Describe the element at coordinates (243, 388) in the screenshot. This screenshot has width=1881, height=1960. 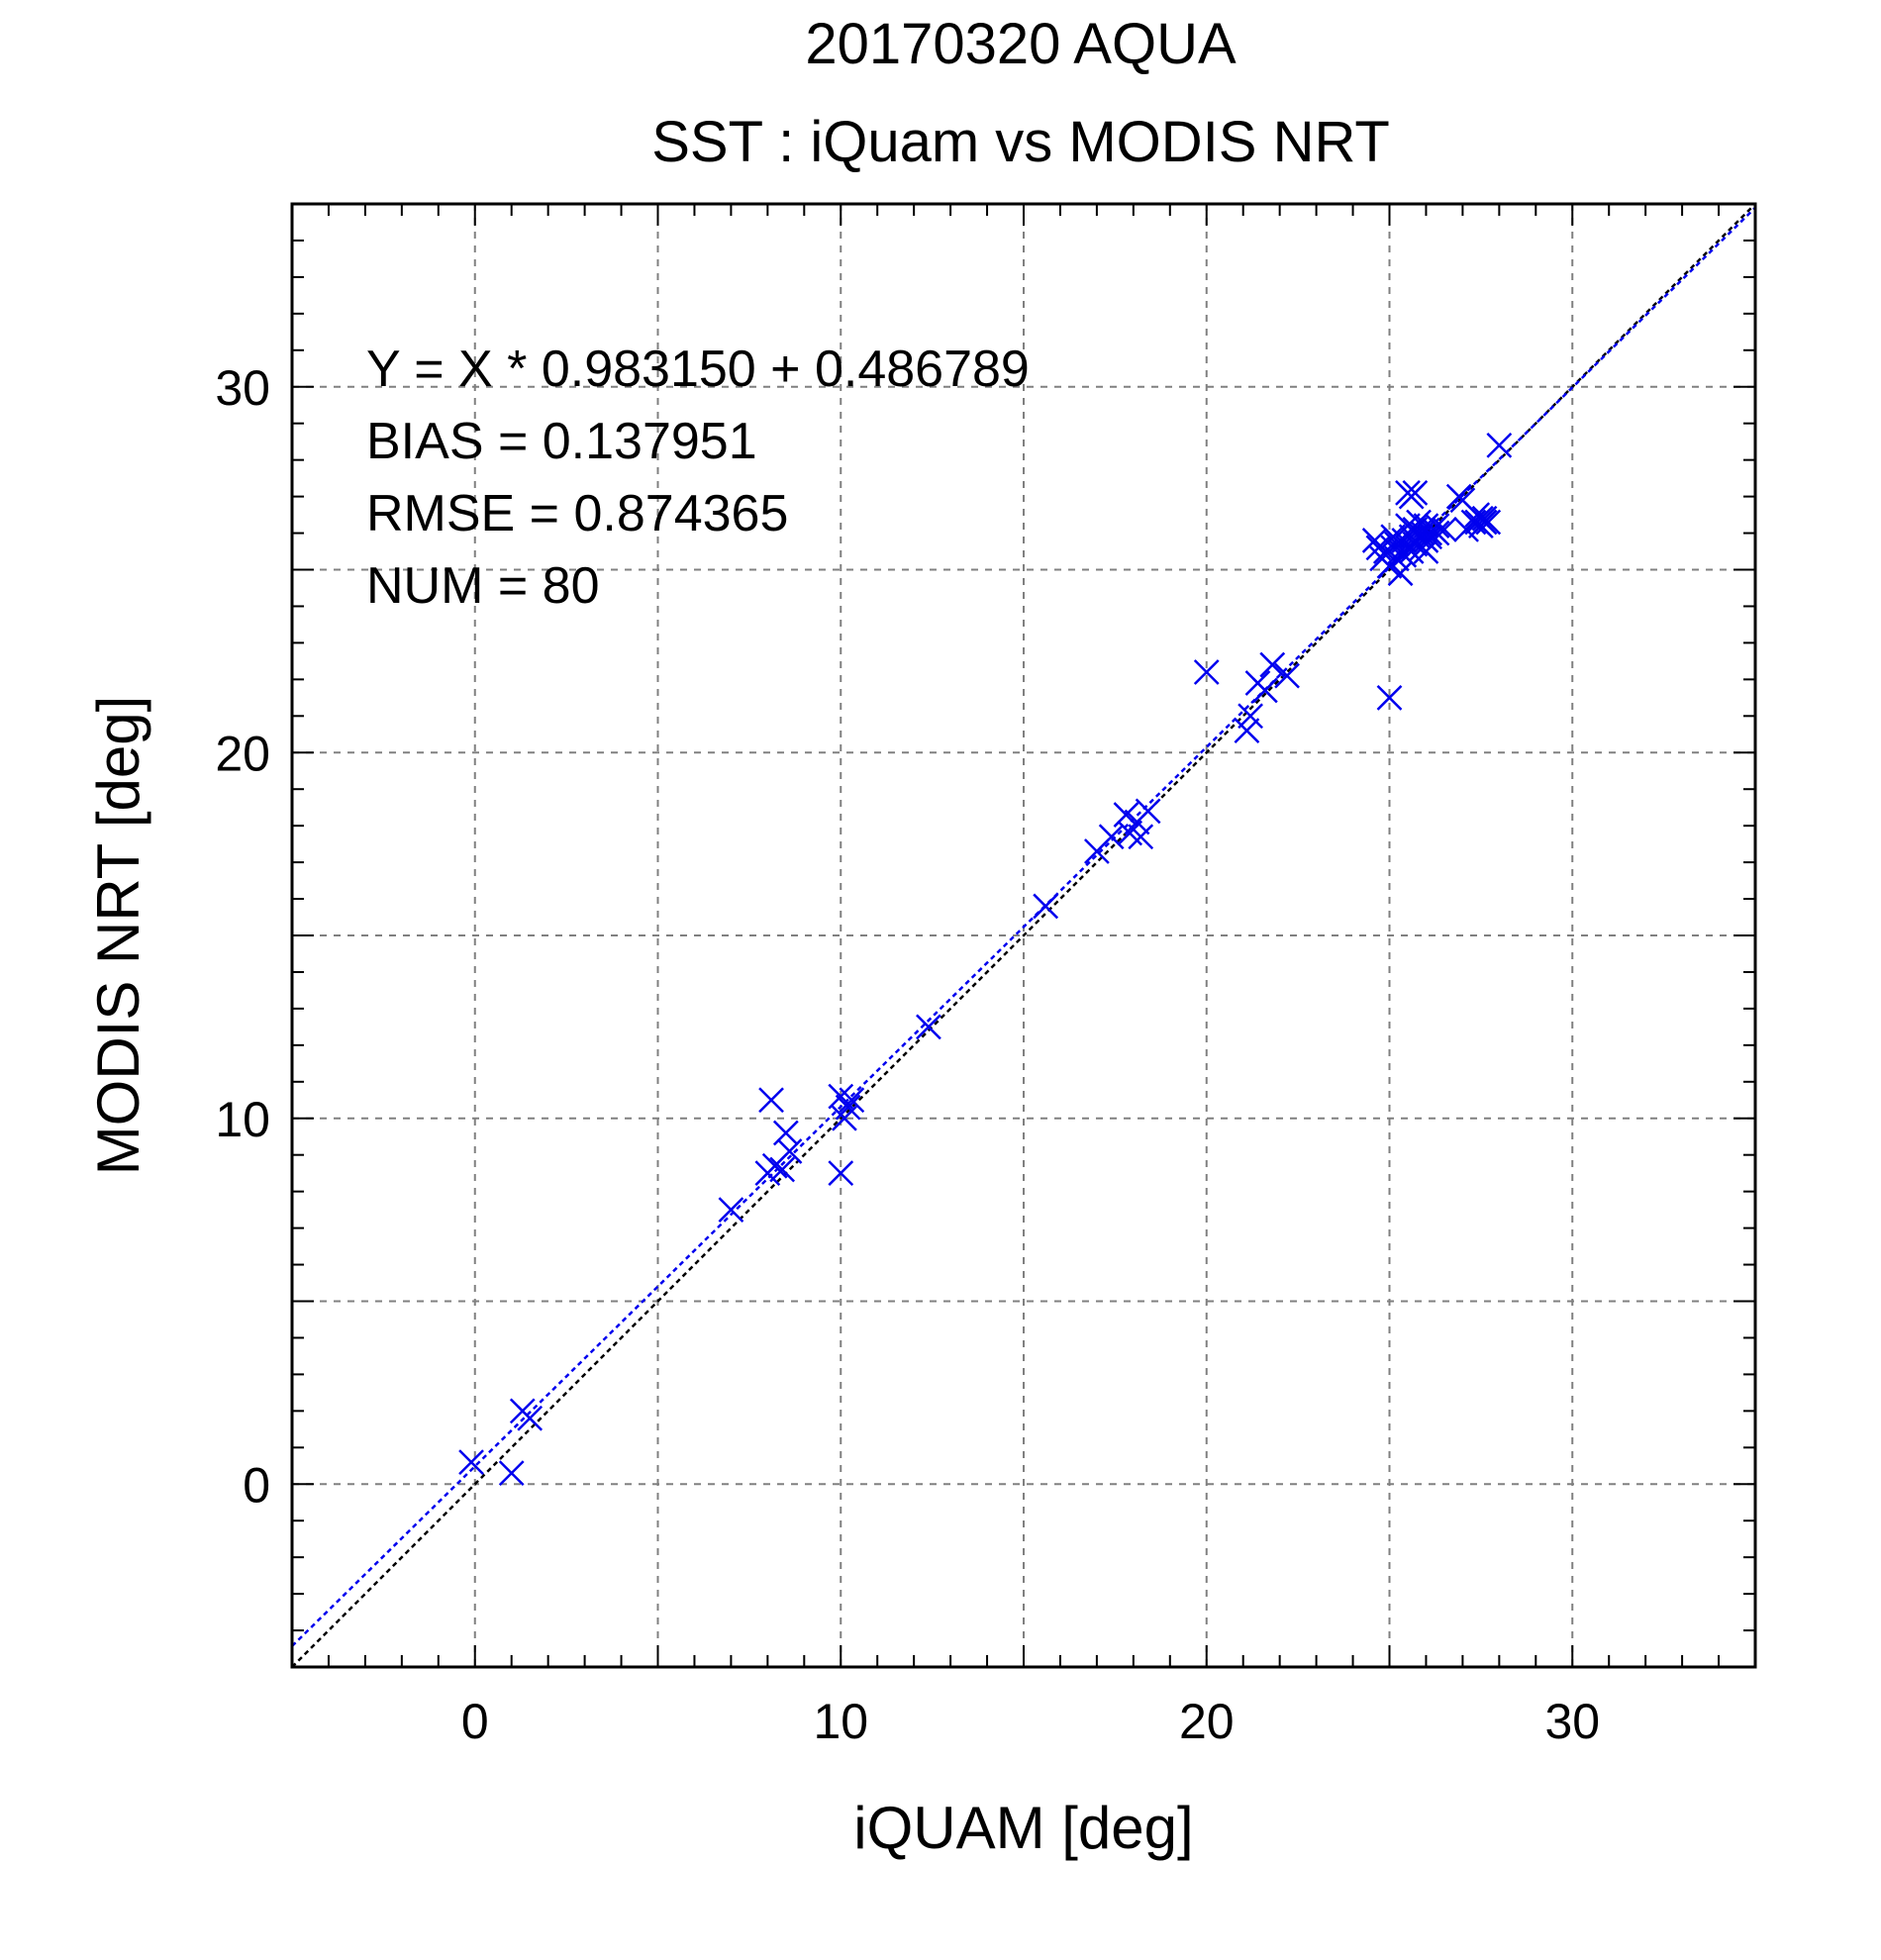
I see `y-tick-label: 30` at that location.